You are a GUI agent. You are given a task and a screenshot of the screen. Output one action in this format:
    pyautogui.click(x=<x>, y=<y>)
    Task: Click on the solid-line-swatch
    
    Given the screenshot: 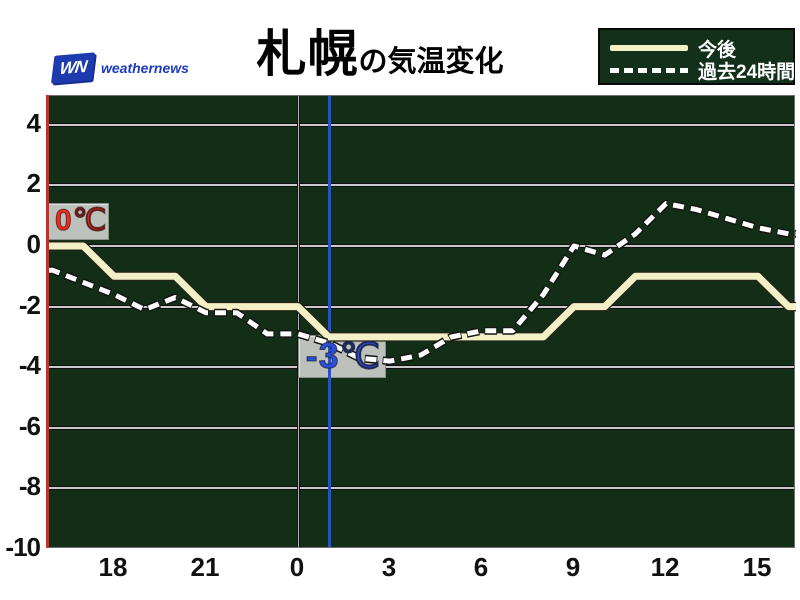 What is the action you would take?
    pyautogui.click(x=649, y=48)
    